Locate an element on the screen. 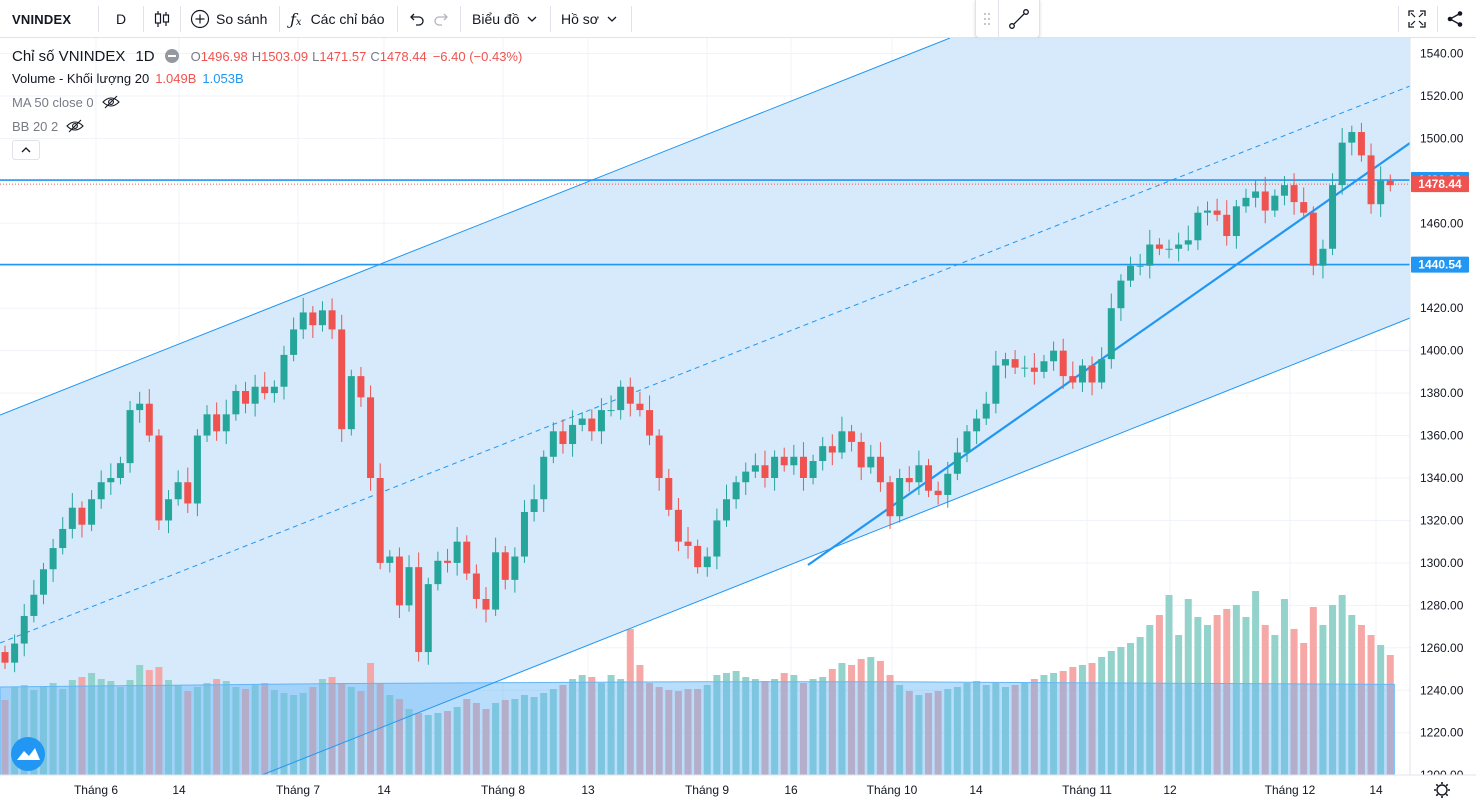 Image resolution: width=1476 pixels, height=807 pixels. undo-button is located at coordinates (416, 19).